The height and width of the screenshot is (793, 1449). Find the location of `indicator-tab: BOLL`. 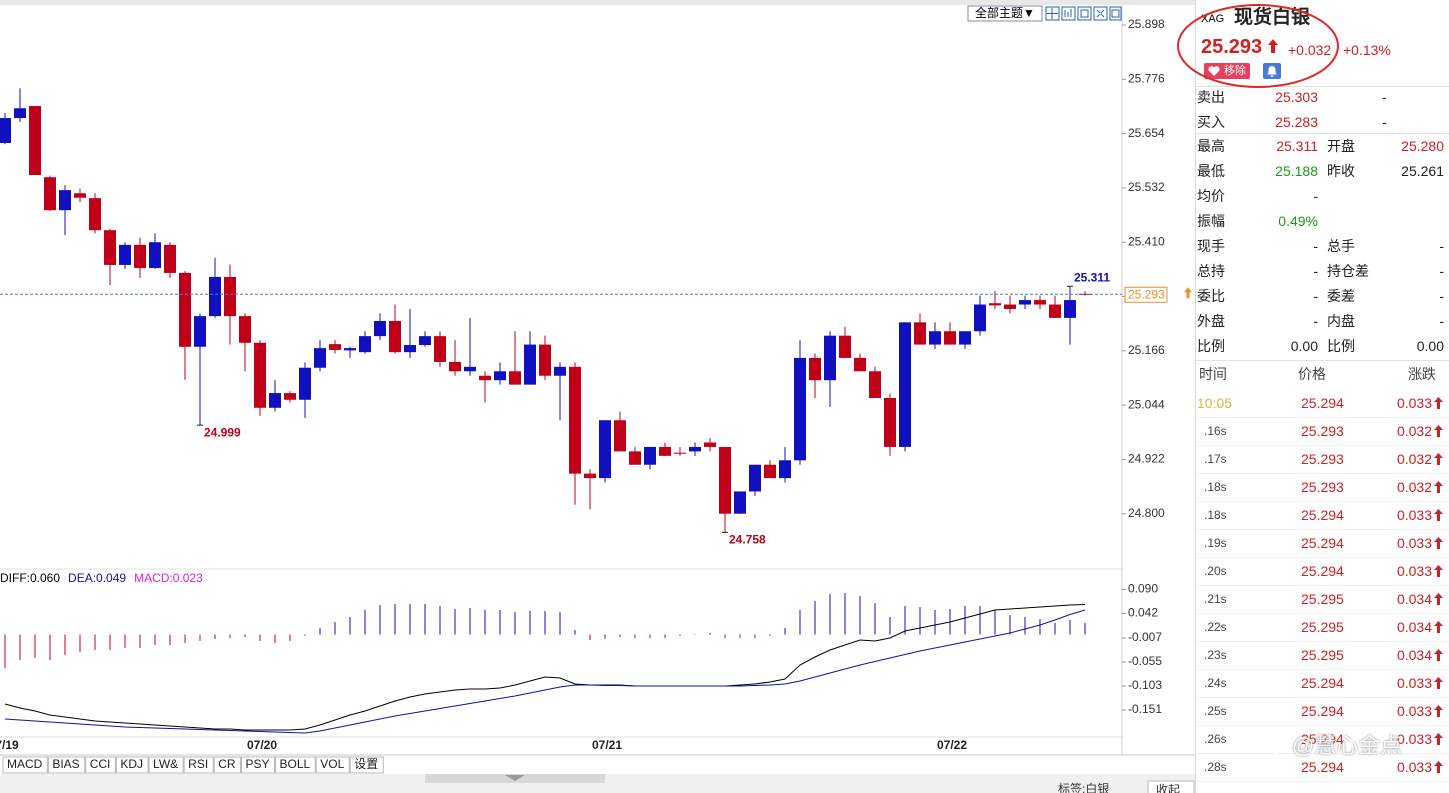

indicator-tab: BOLL is located at coordinates (295, 765).